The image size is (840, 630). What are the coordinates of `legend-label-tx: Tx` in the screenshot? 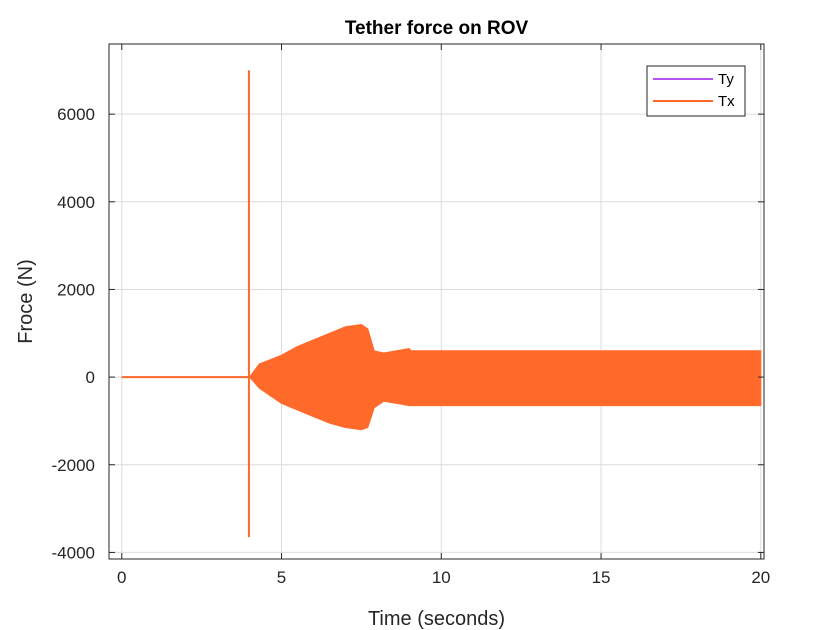 It's located at (726, 101).